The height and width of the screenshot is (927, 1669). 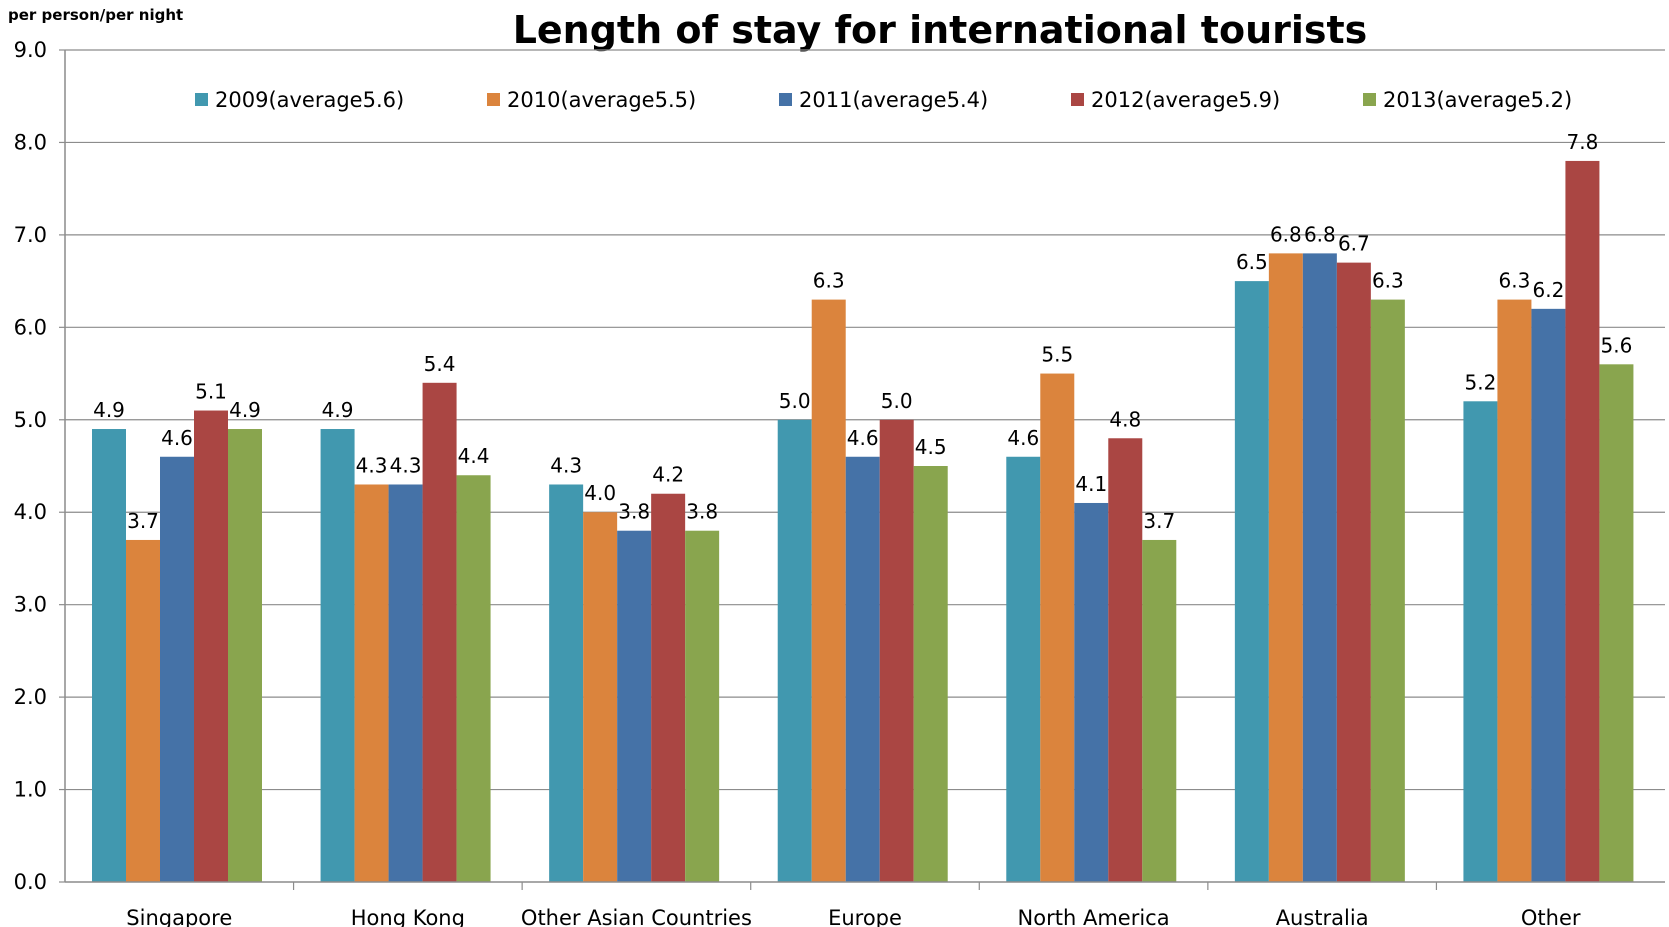 I want to click on bar-value-label: 6.5, so click(x=1252, y=262).